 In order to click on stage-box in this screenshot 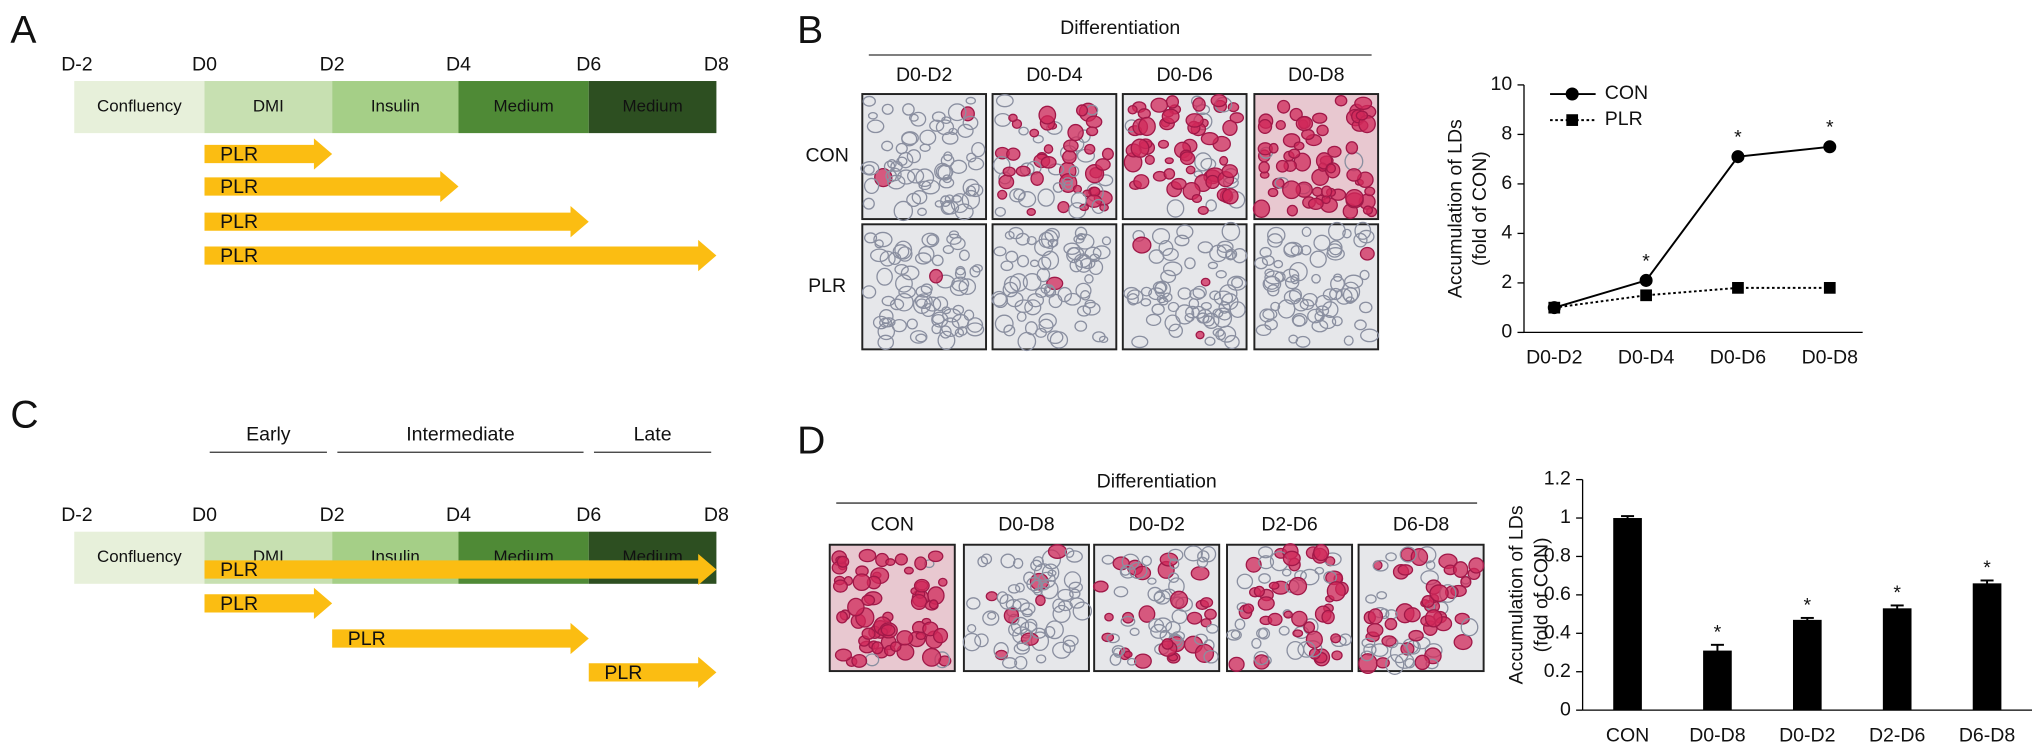, I will do `click(139, 557)`.